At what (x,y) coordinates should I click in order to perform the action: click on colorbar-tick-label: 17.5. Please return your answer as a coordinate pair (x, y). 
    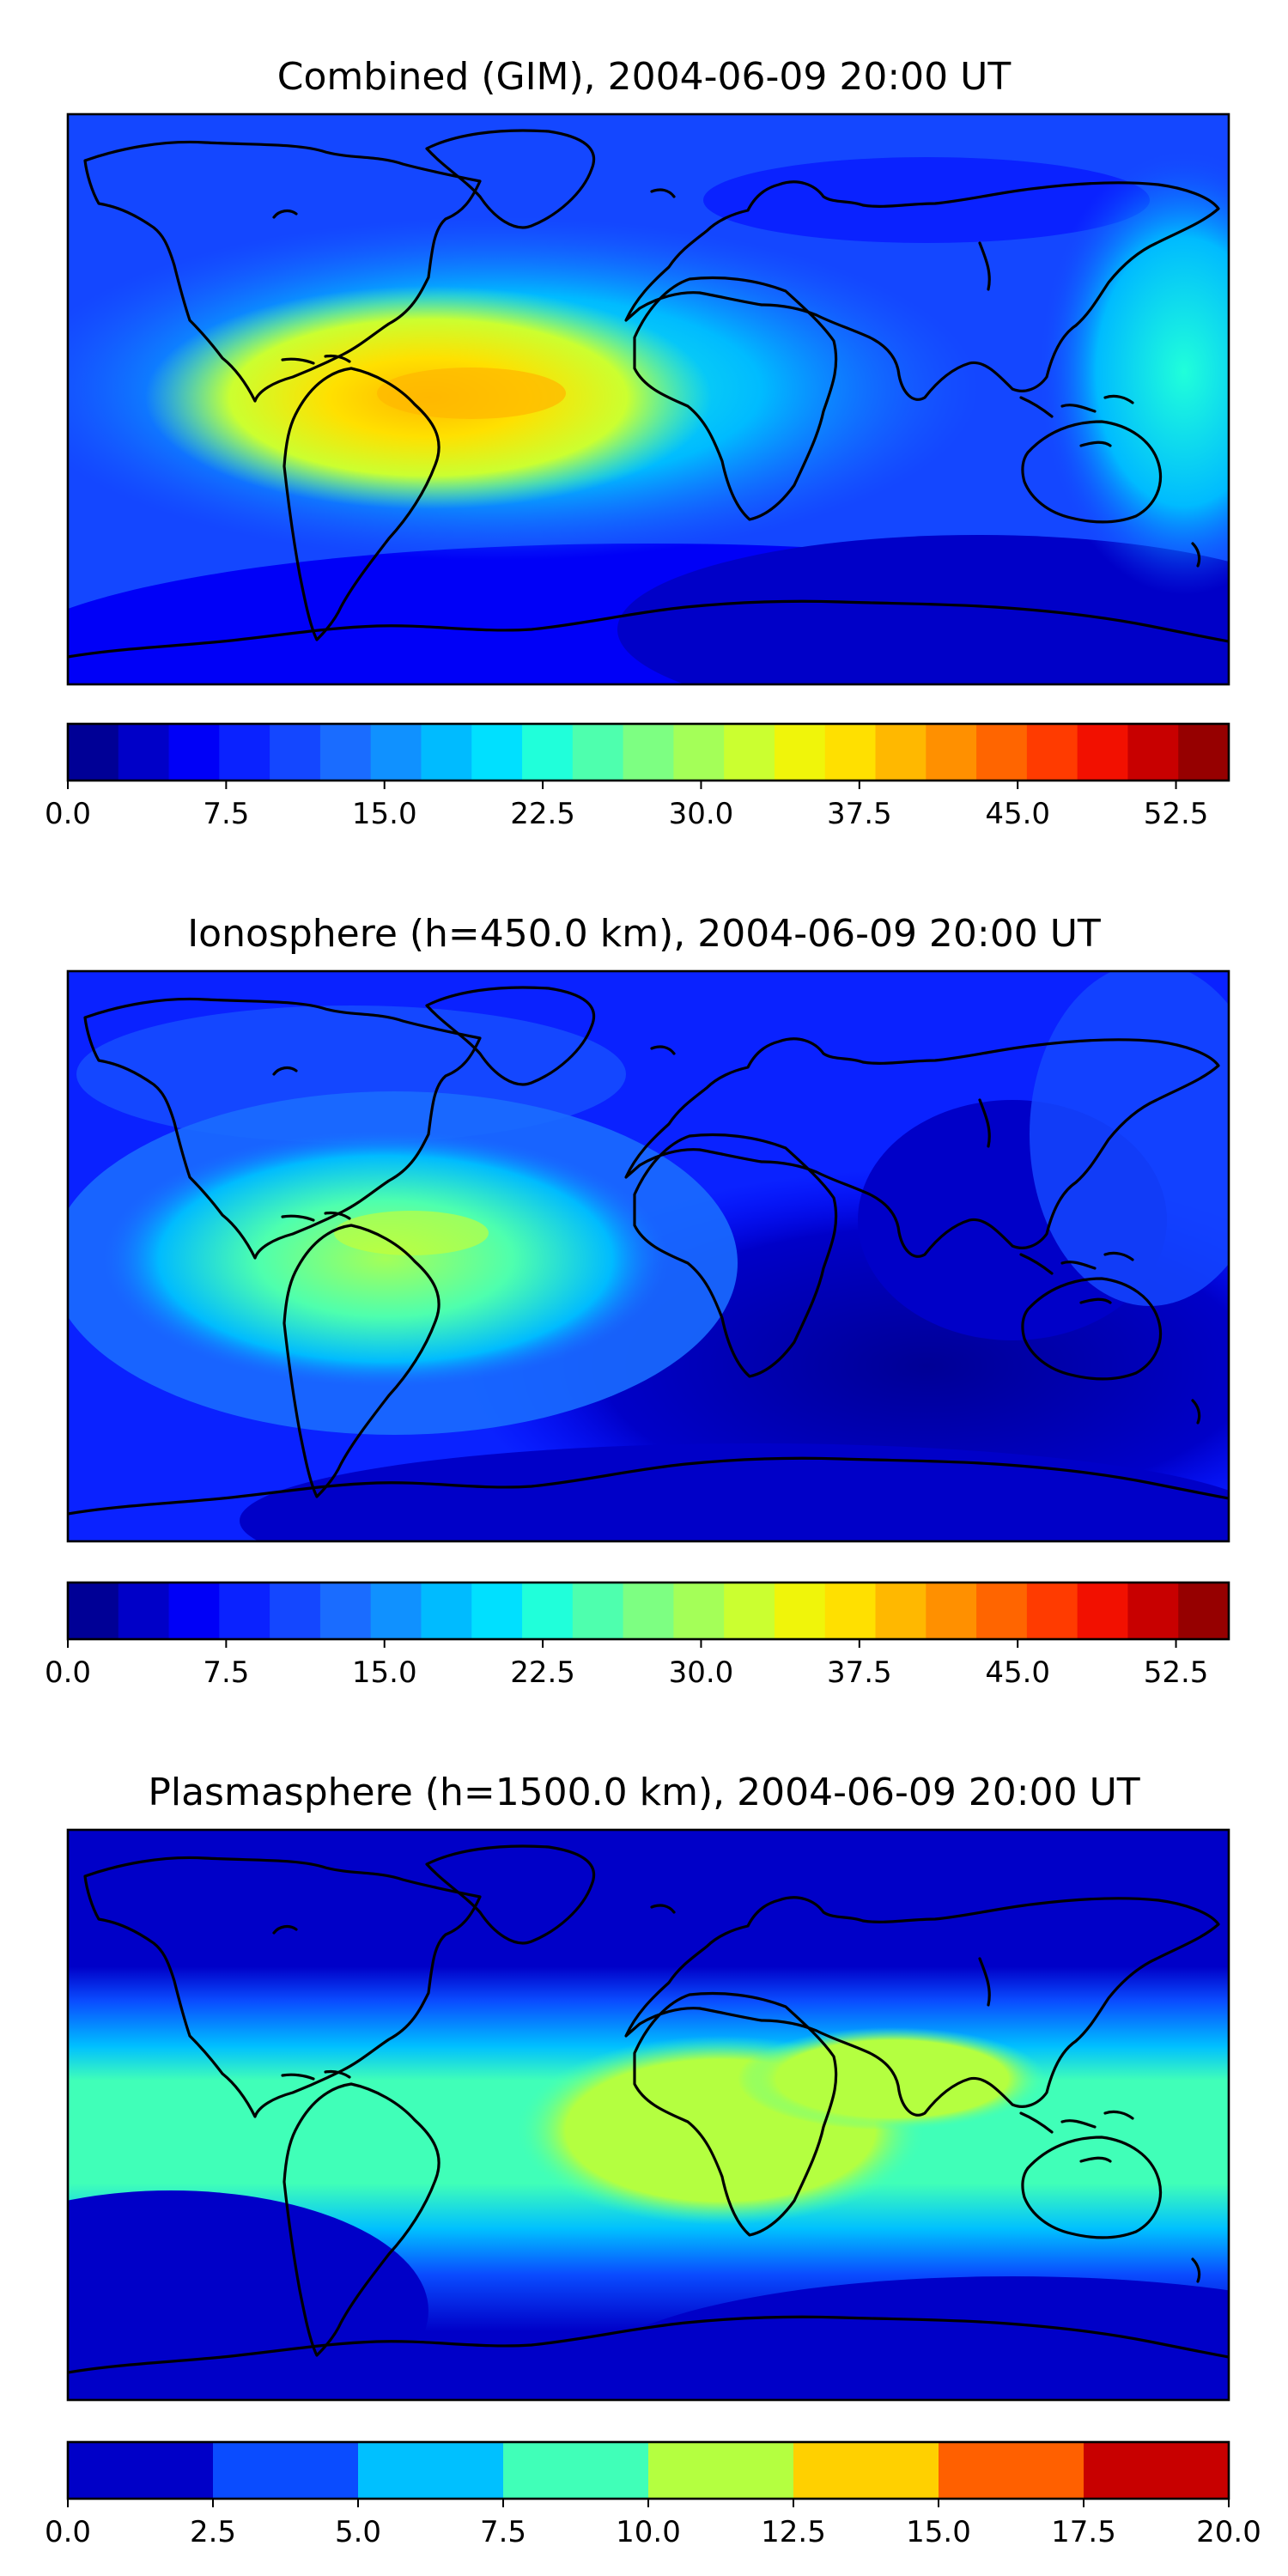
    Looking at the image, I should click on (1083, 2532).